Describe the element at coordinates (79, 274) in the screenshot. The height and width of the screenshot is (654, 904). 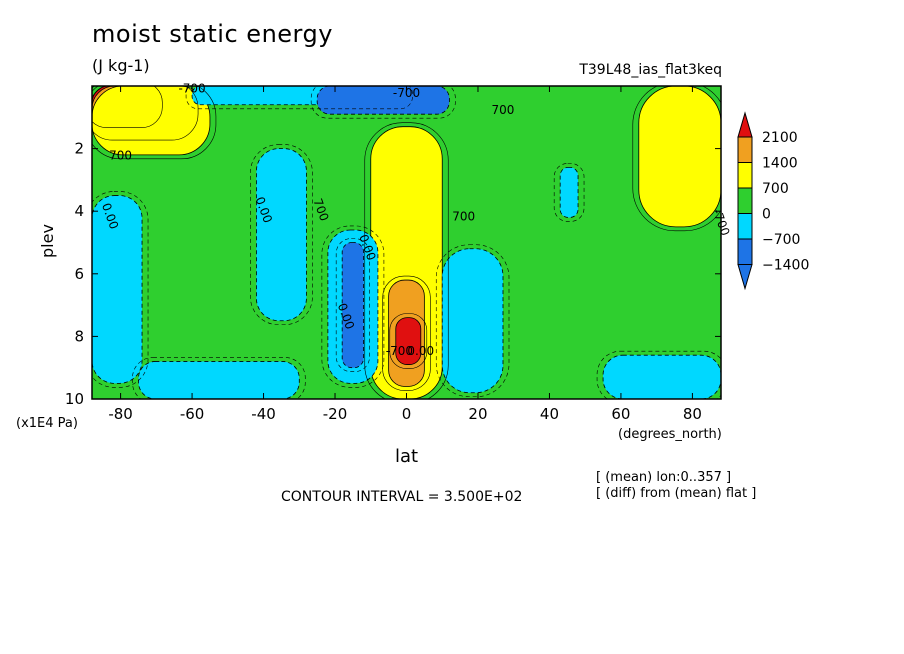
I see `y-tick-label: 6` at that location.